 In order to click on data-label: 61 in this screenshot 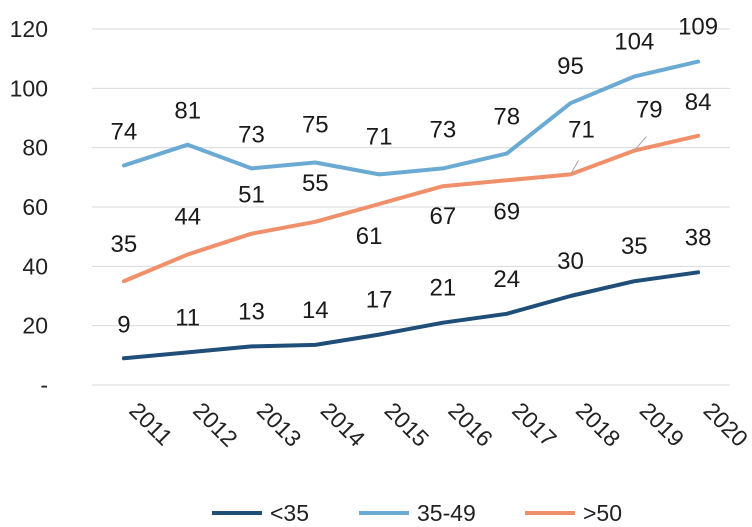, I will do `click(369, 236)`.